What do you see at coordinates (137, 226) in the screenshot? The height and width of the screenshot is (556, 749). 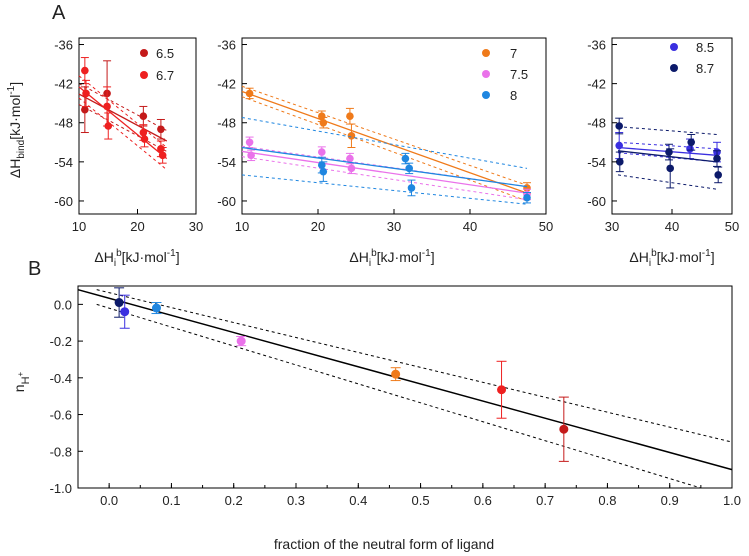 I see `x-tick-label: 20` at bounding box center [137, 226].